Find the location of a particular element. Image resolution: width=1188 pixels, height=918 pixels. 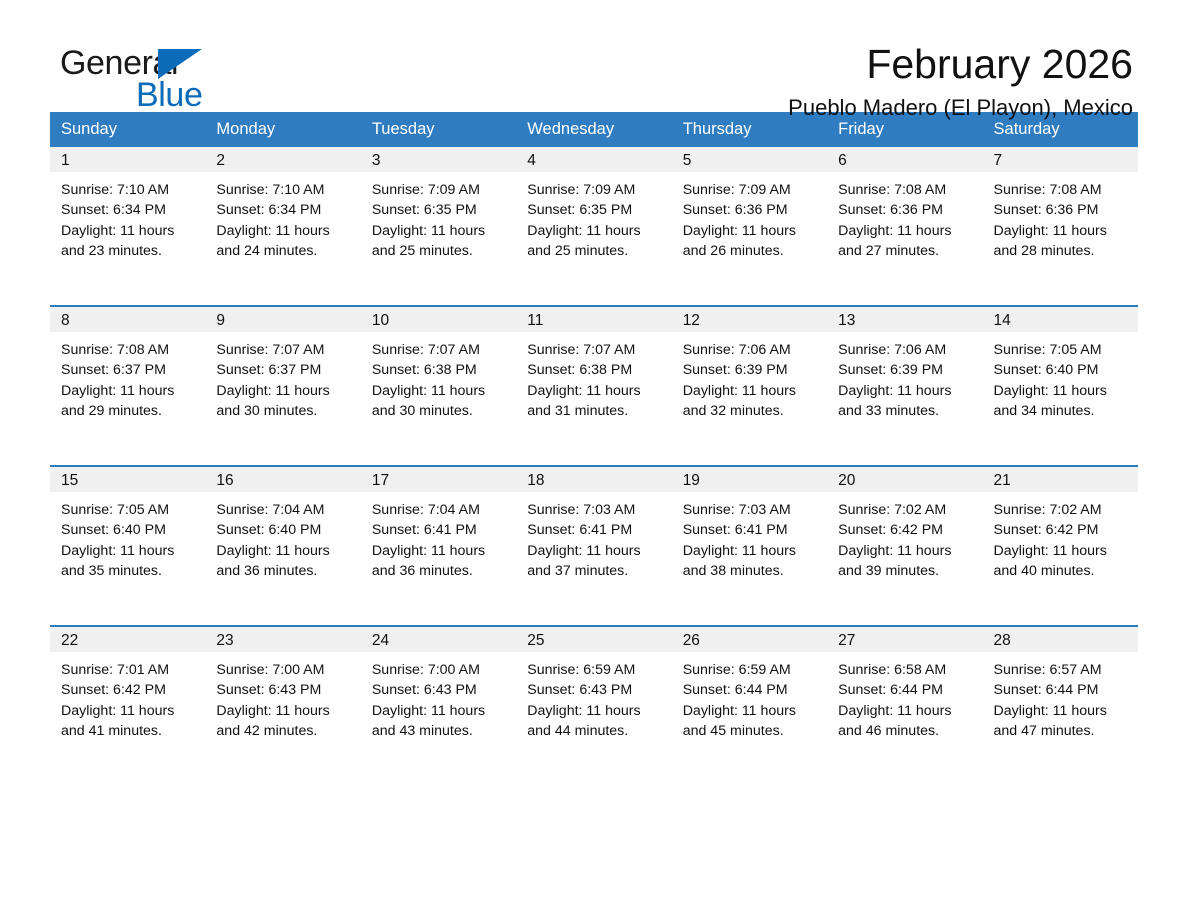

day-number-band: 6 is located at coordinates (905, 159).